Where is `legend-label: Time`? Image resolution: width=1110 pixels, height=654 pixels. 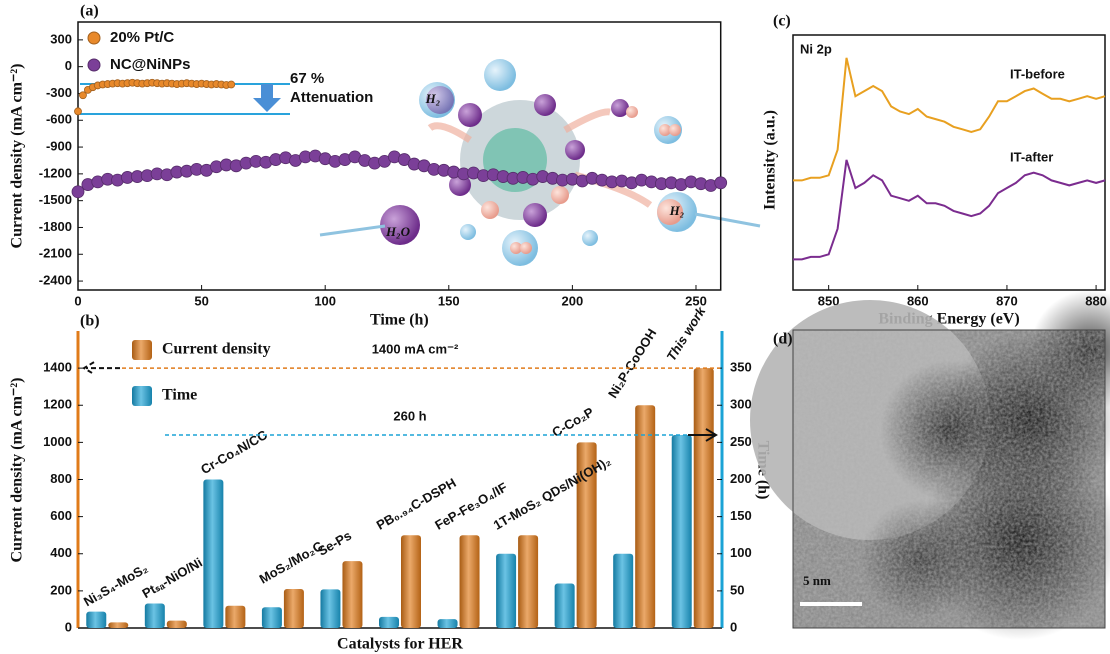 legend-label: Time is located at coordinates (179, 395).